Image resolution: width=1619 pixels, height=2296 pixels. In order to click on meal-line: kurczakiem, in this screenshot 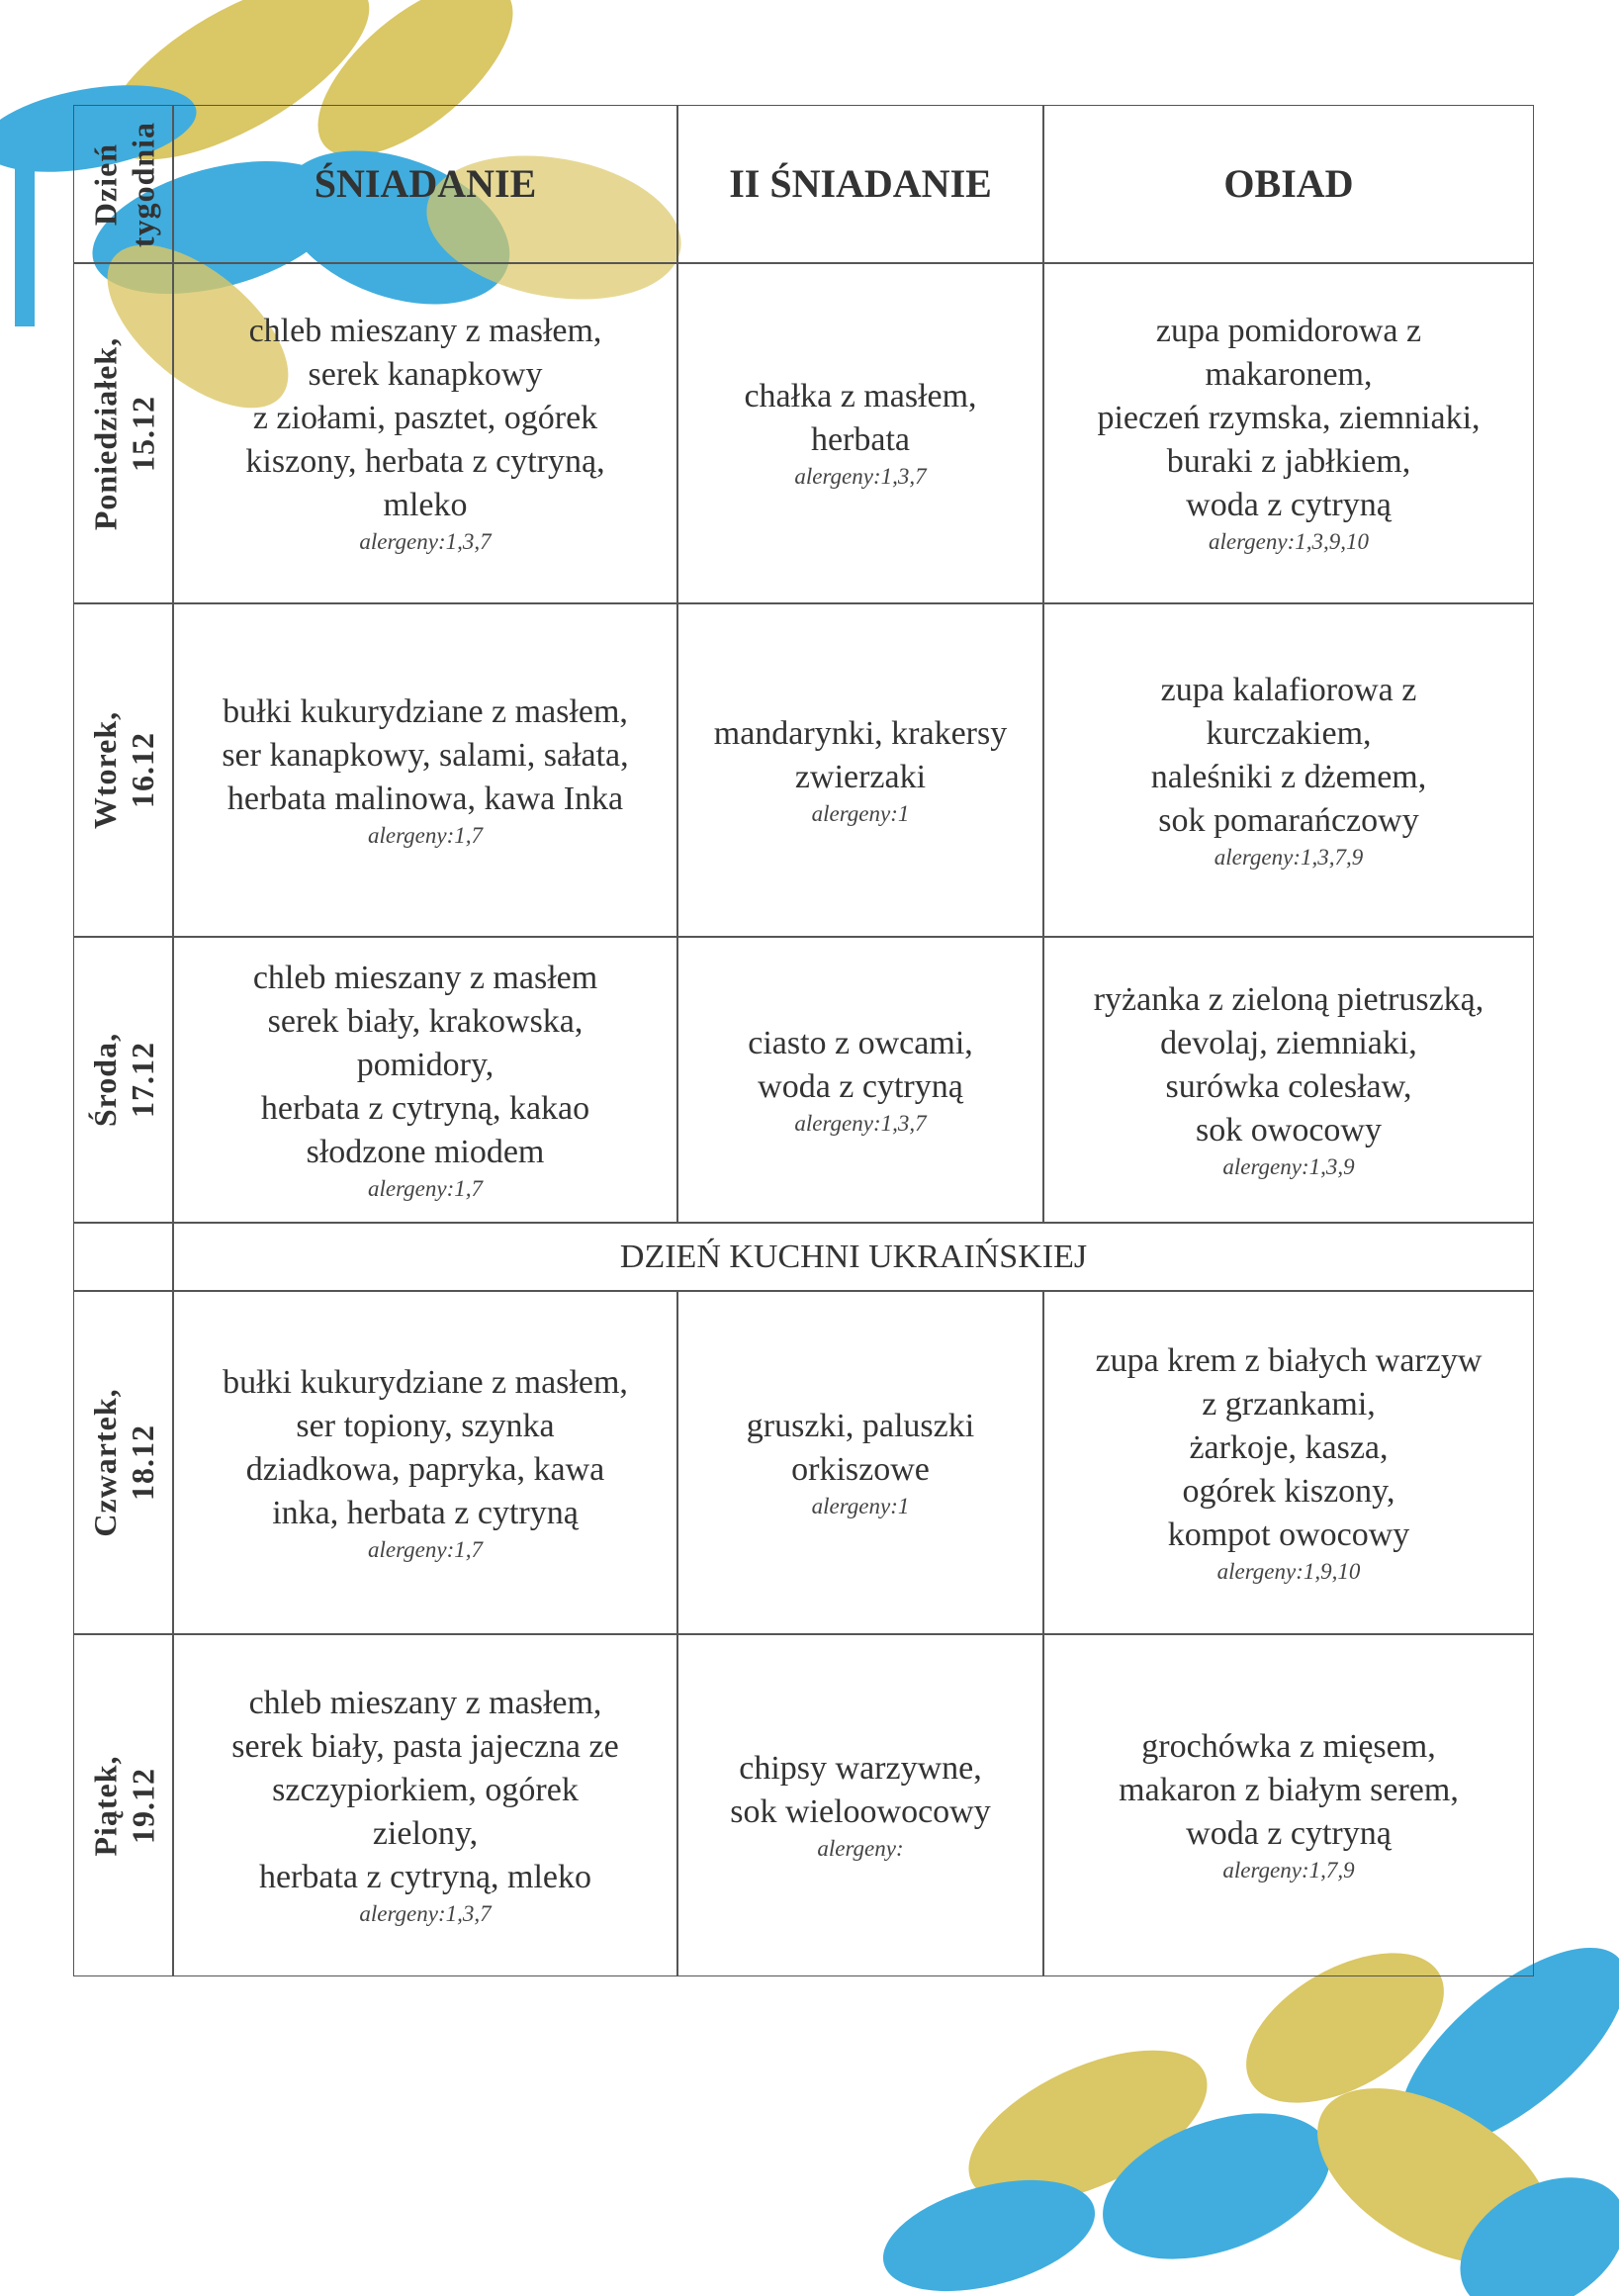, I will do `click(1289, 733)`.